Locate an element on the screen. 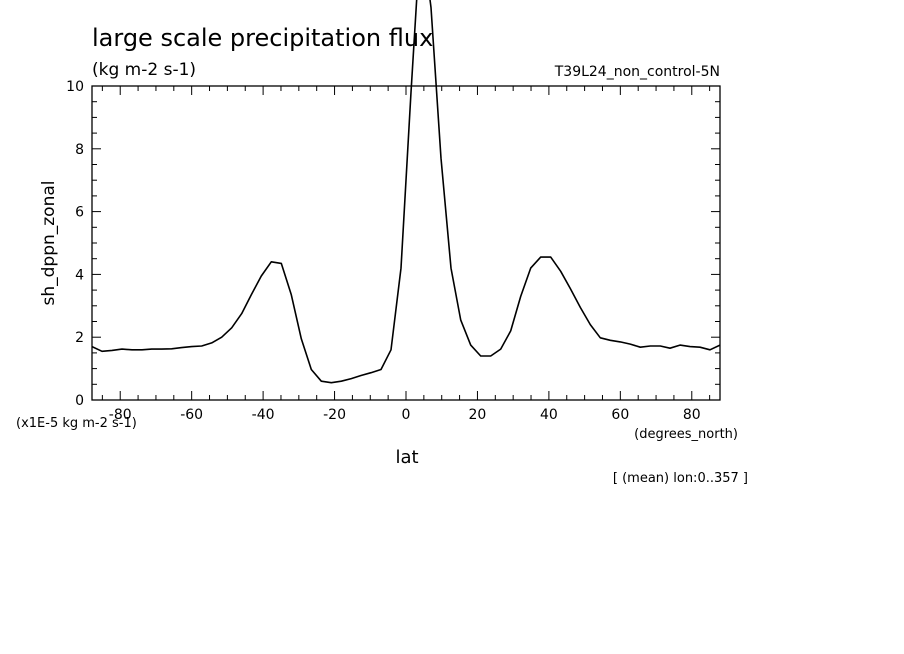  x-axis-units: (degrees_north) is located at coordinates (686, 434).